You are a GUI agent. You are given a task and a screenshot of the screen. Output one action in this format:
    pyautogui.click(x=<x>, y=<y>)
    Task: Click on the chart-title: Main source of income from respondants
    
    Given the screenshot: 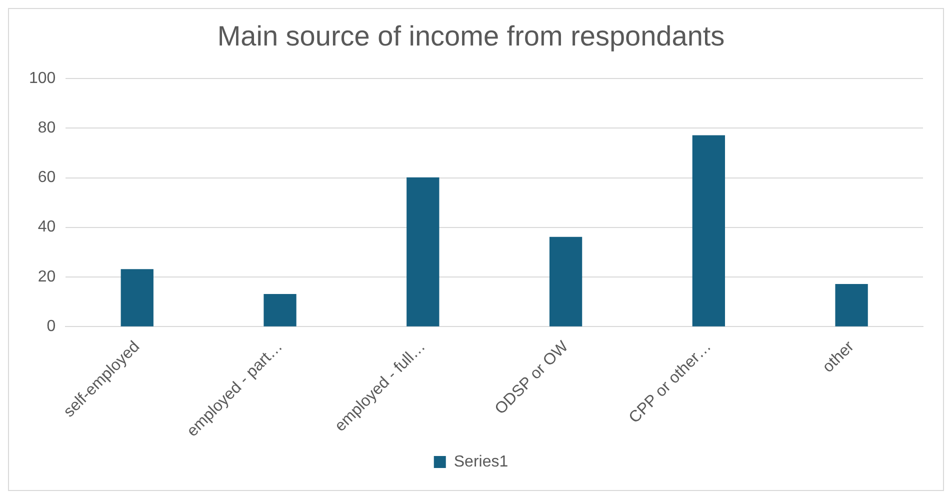 What is the action you would take?
    pyautogui.click(x=471, y=36)
    